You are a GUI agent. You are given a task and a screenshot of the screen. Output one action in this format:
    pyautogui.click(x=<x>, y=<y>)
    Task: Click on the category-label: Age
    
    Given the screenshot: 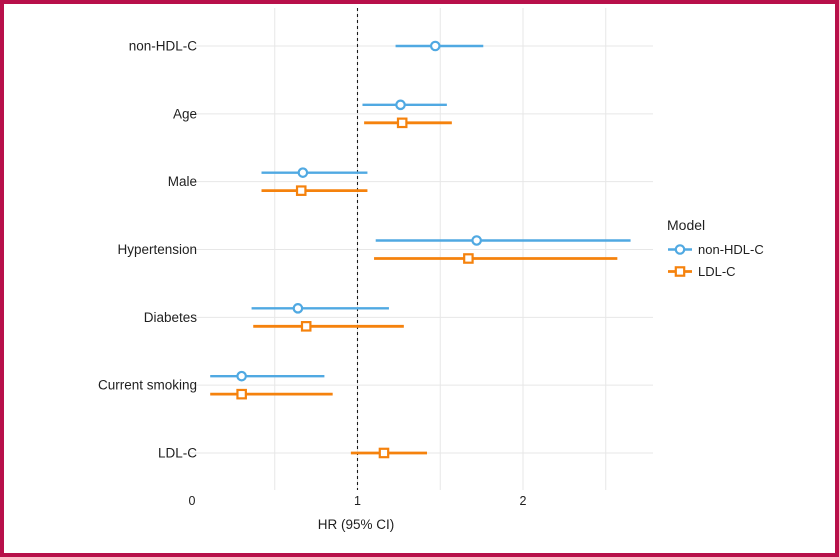 What is the action you would take?
    pyautogui.click(x=185, y=113)
    